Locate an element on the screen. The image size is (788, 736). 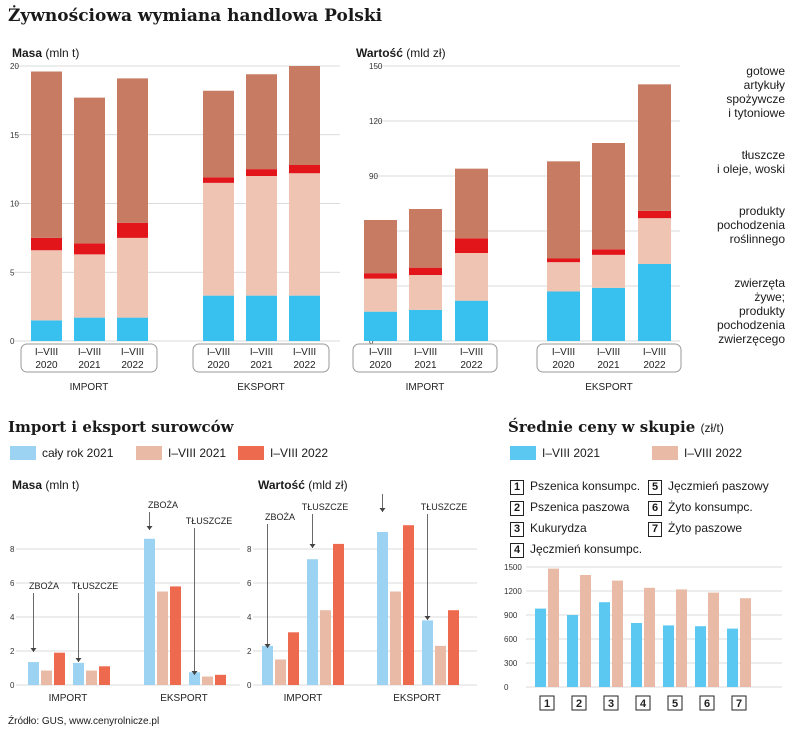
product-item: 3 Kukurydza is located at coordinates (576, 528).